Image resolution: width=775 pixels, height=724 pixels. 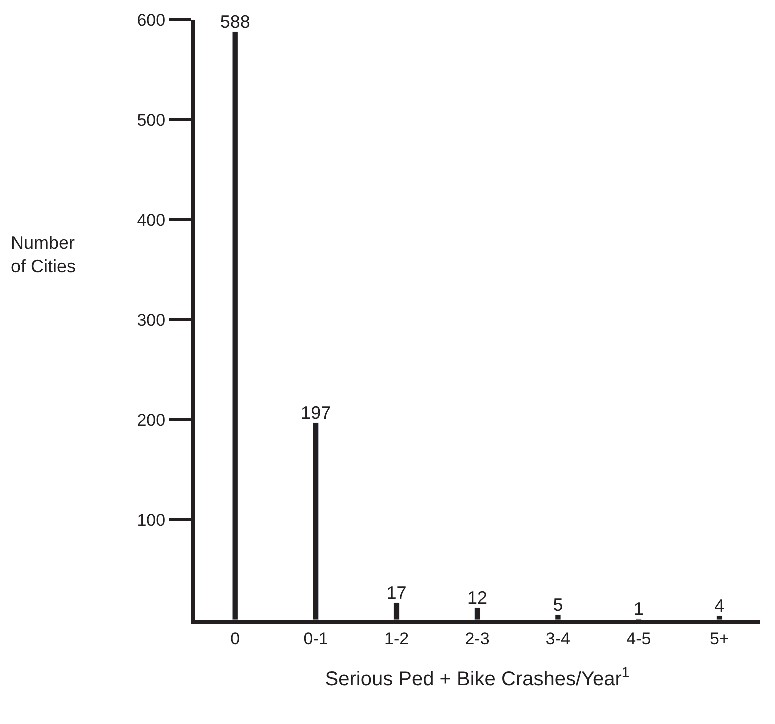 I want to click on x-tick-label: 0, so click(x=235, y=638).